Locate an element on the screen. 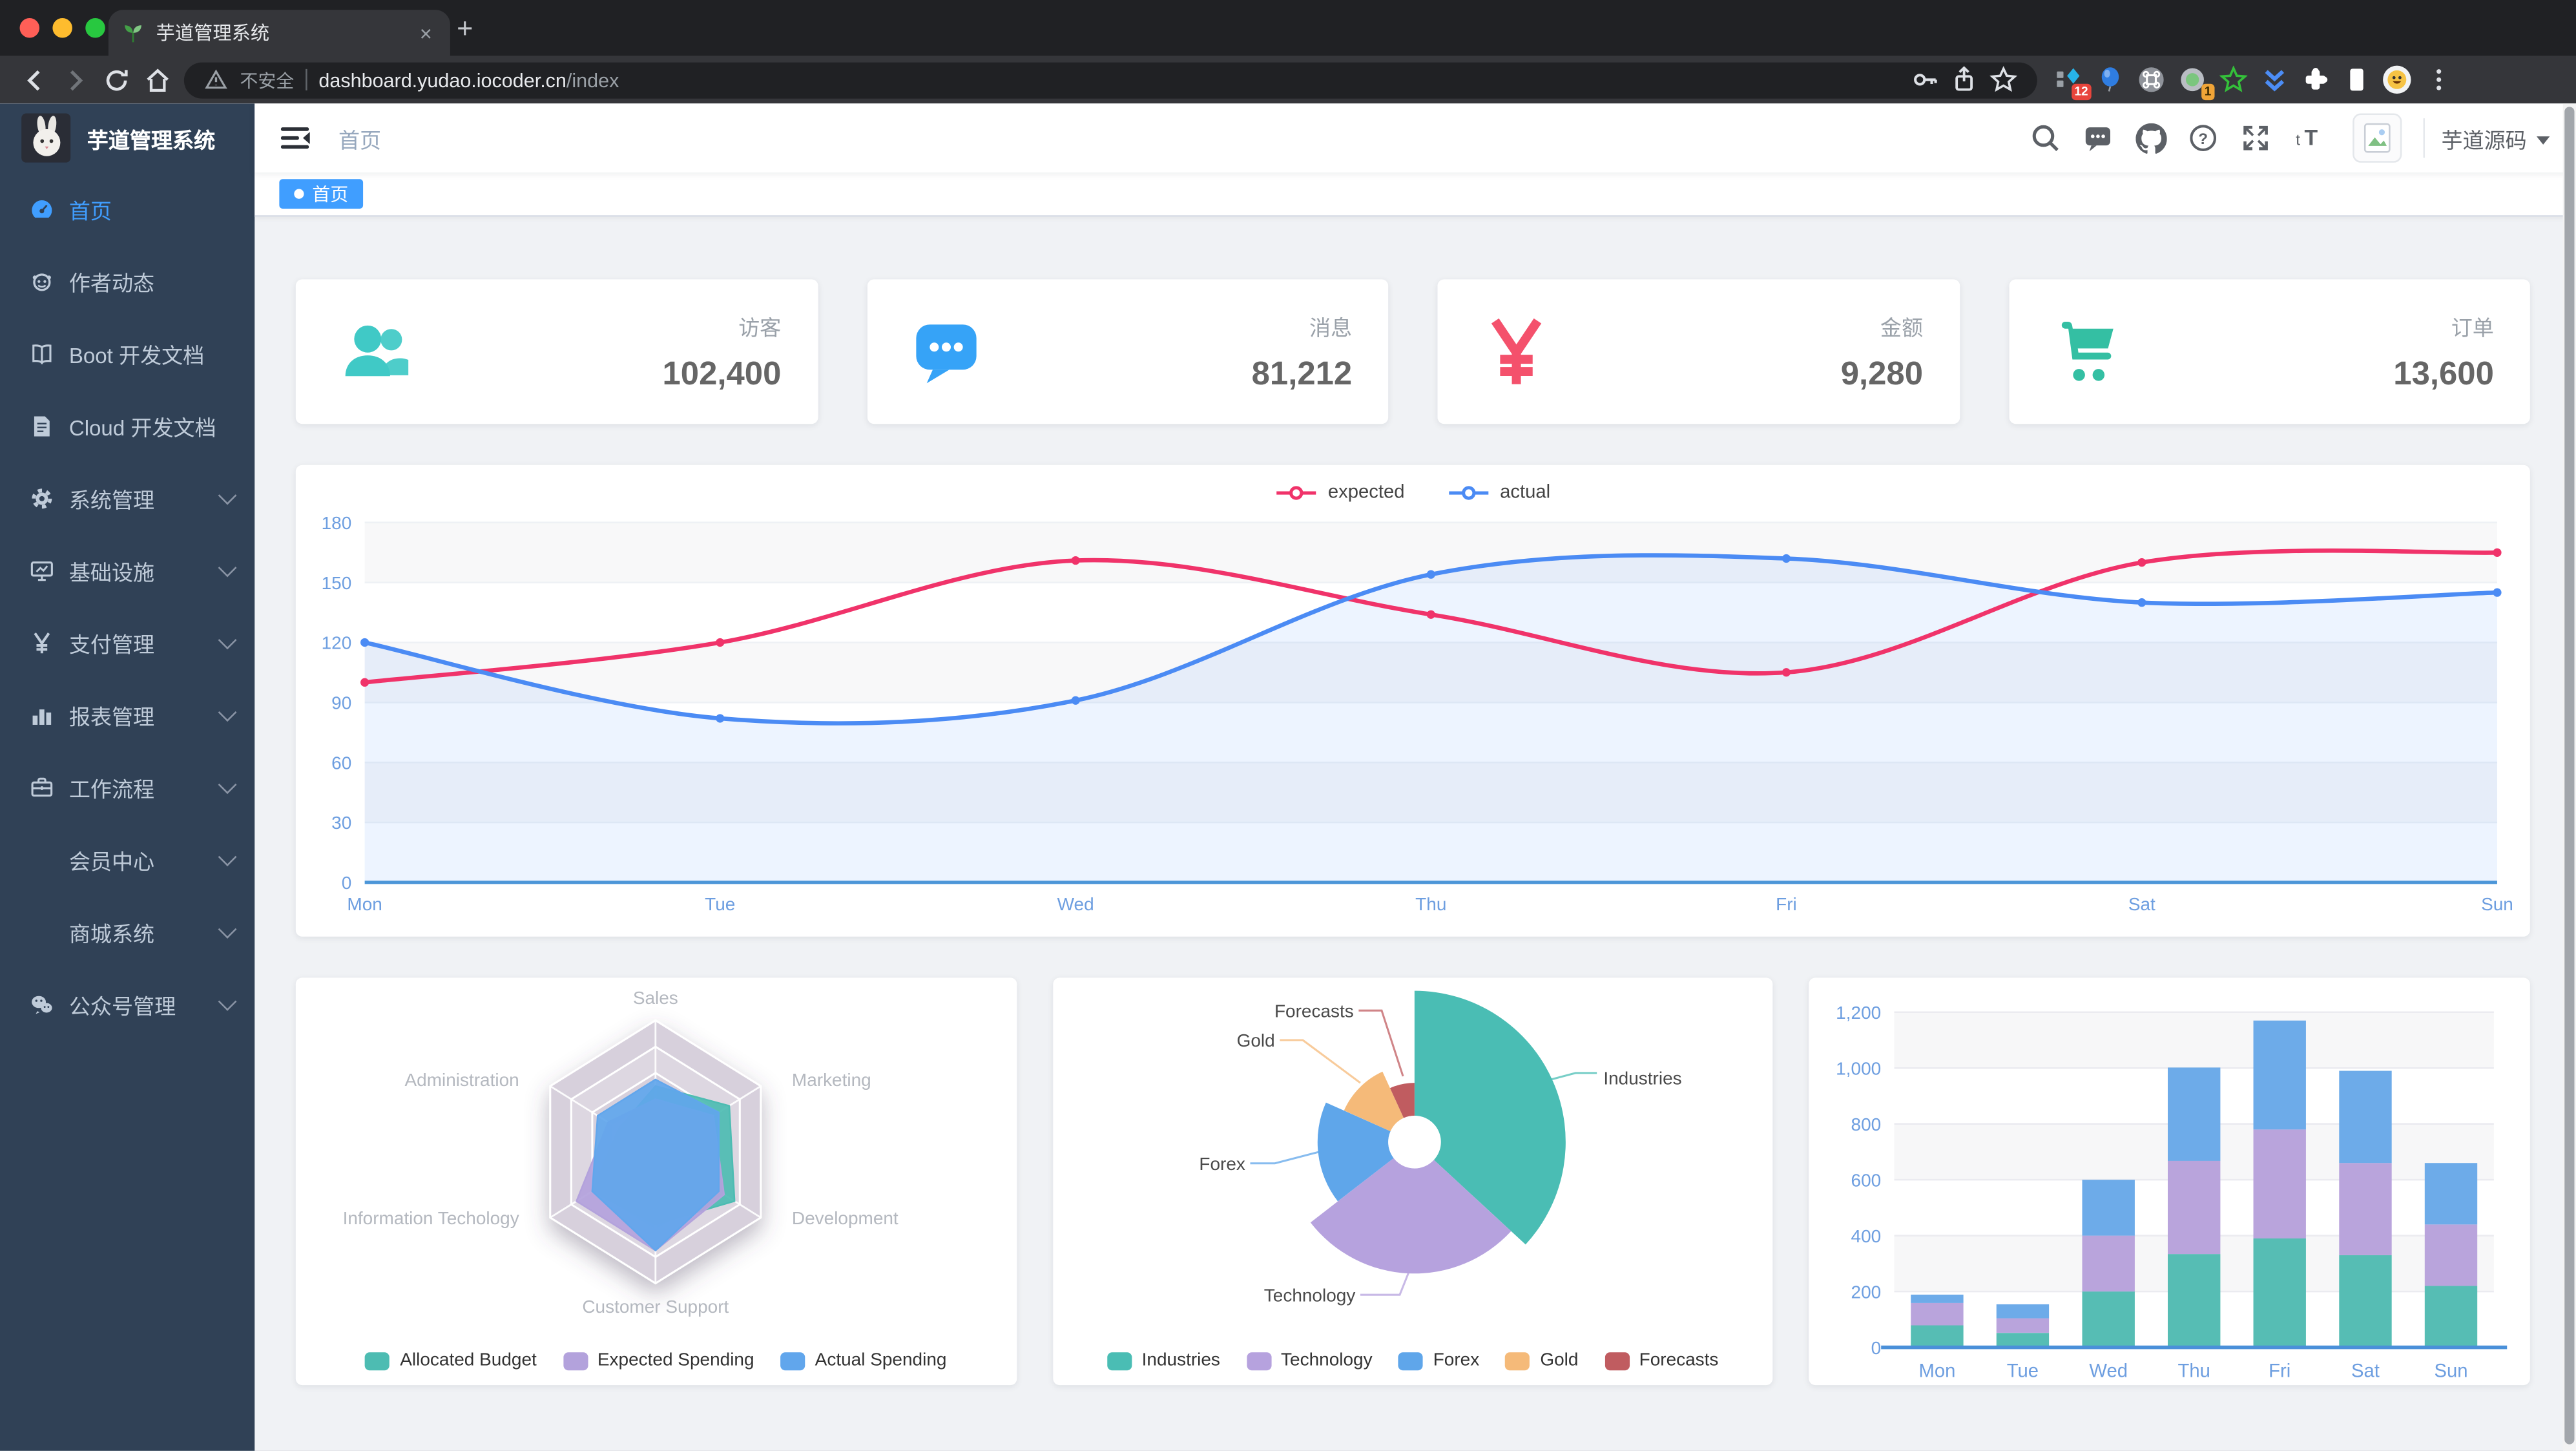 The width and height of the screenshot is (2576, 1451). forward-button is located at coordinates (75, 80).